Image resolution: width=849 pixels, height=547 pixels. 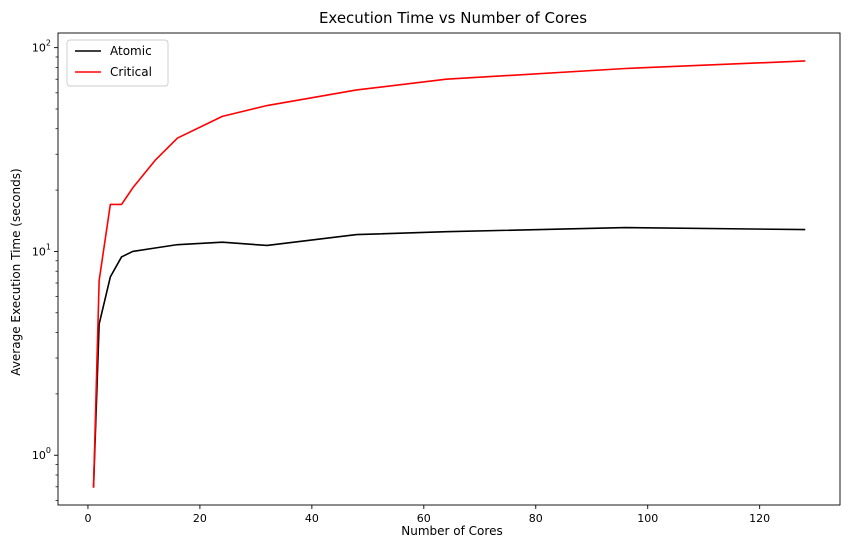 What do you see at coordinates (536, 518) in the screenshot?
I see `x-tick-label: 80` at bounding box center [536, 518].